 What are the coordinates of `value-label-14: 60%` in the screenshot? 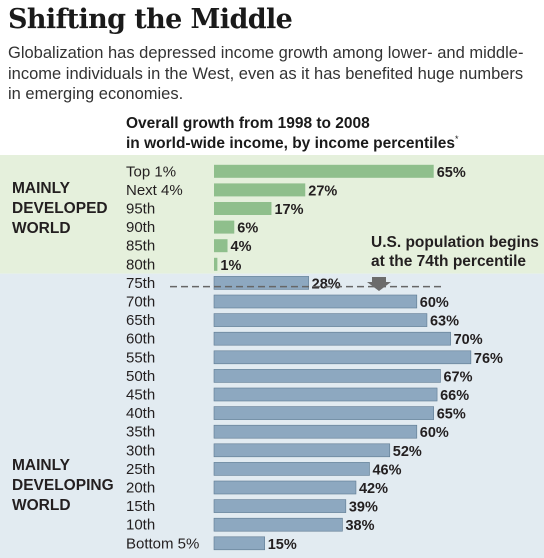 It's located at (434, 433).